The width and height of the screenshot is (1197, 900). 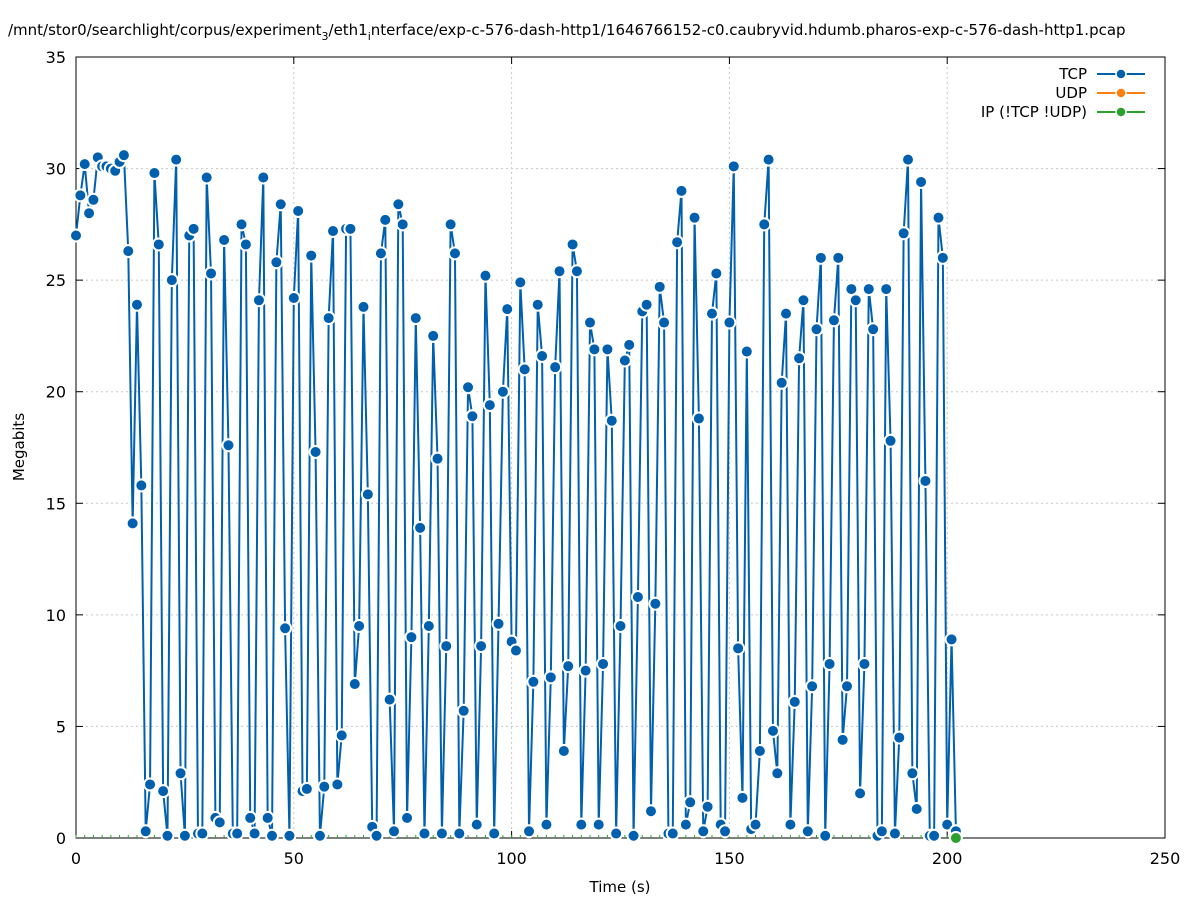 What do you see at coordinates (1072, 74) in the screenshot?
I see `legend-label-tcp: TCP` at bounding box center [1072, 74].